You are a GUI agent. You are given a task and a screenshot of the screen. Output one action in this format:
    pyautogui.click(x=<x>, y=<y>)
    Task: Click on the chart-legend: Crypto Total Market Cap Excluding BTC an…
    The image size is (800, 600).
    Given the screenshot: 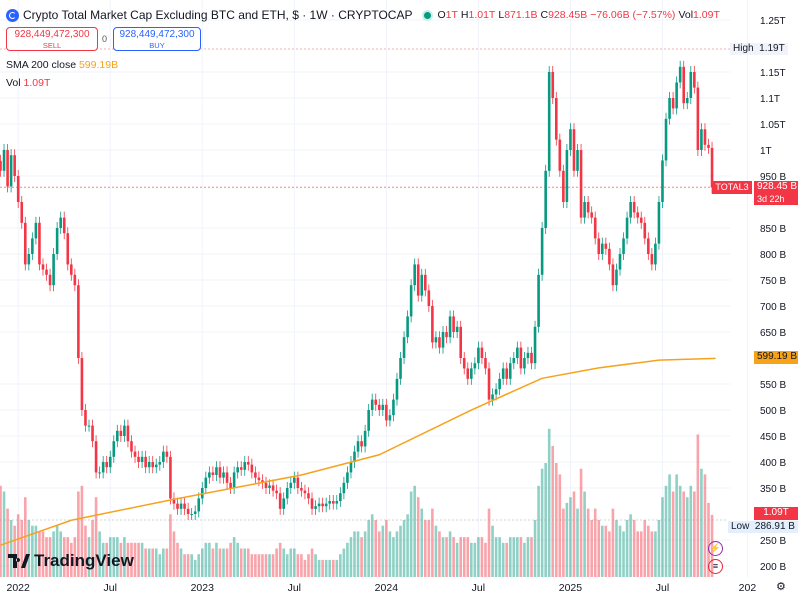 What is the action you would take?
    pyautogui.click(x=209, y=15)
    